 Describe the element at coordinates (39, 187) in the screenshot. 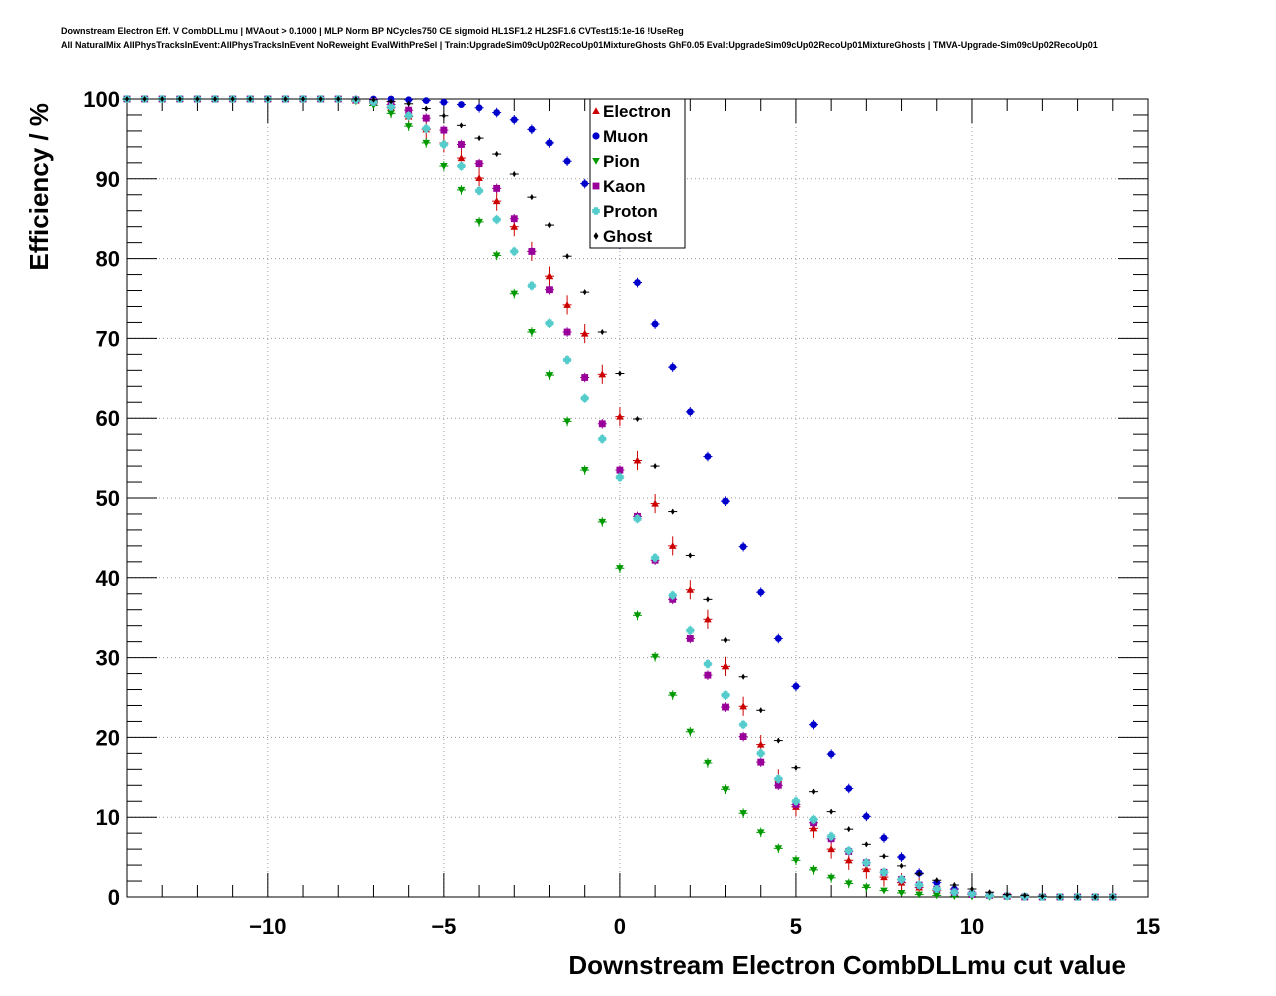

I see `y-axis-title: Efficiency / %` at that location.